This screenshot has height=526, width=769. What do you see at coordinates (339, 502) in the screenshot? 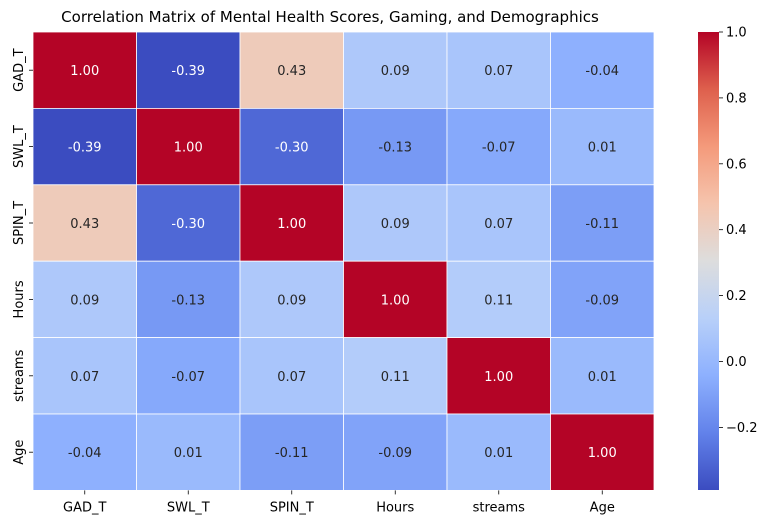
I see `col-tick-labels: GAD_T SWL_T SPIN_T Hours streams Age` at bounding box center [339, 502].